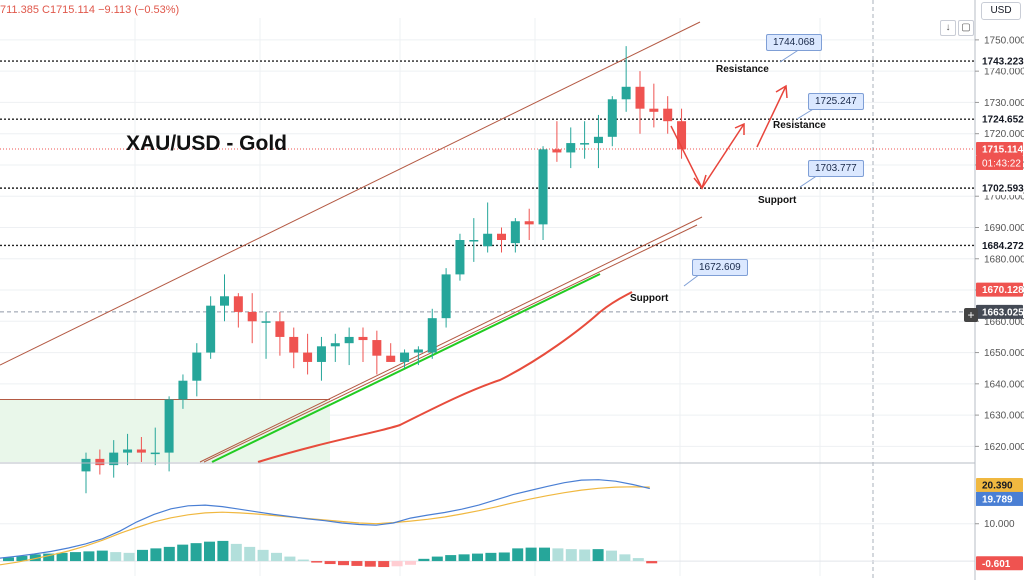  What do you see at coordinates (1004, 259) in the screenshot?
I see `y-tick-label-6: 1680.000` at bounding box center [1004, 259].